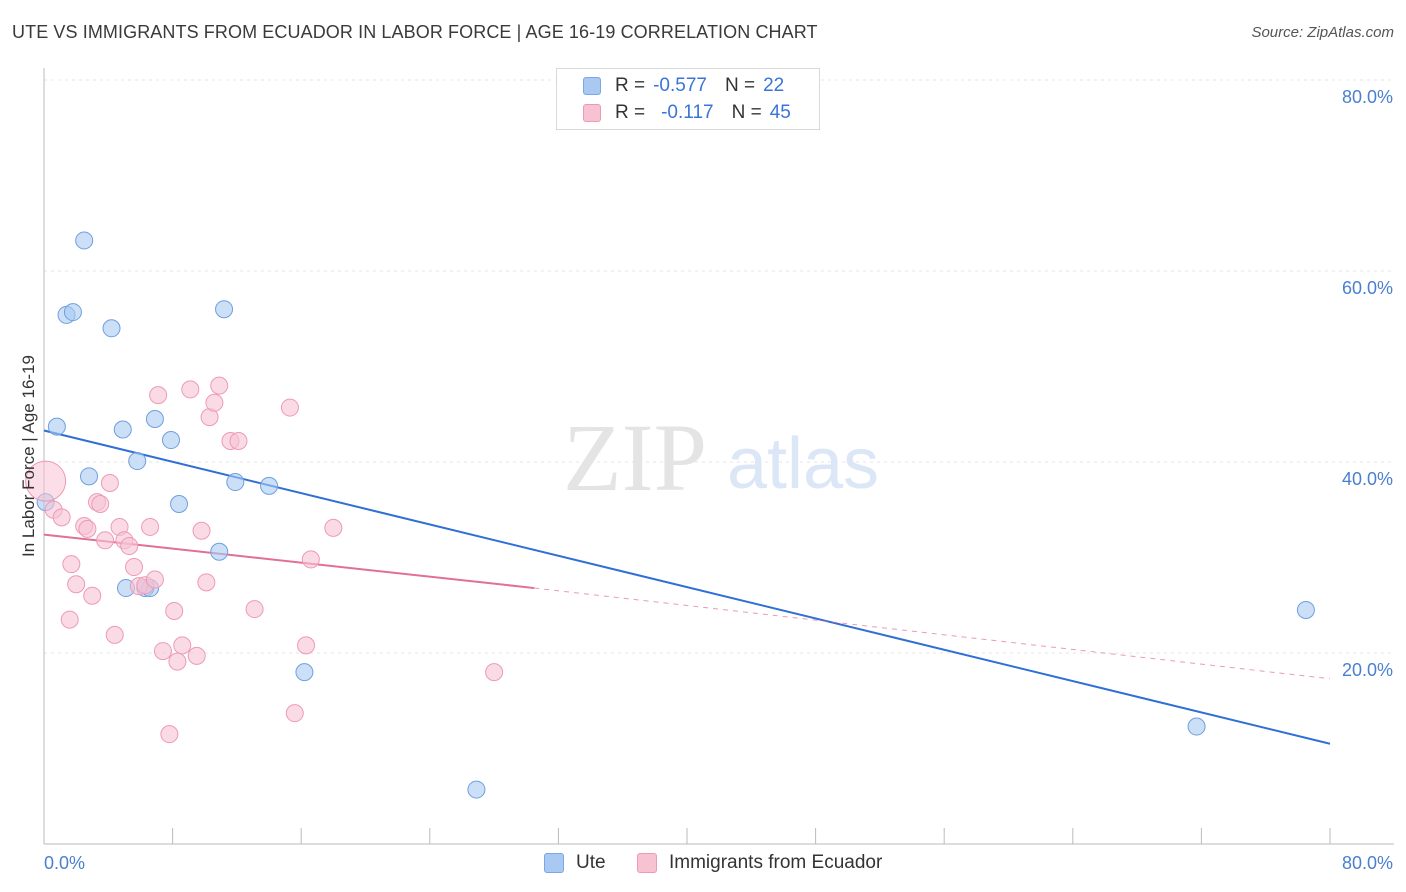 The height and width of the screenshot is (892, 1406). I want to click on series-swatch-ecuador, so click(647, 863).